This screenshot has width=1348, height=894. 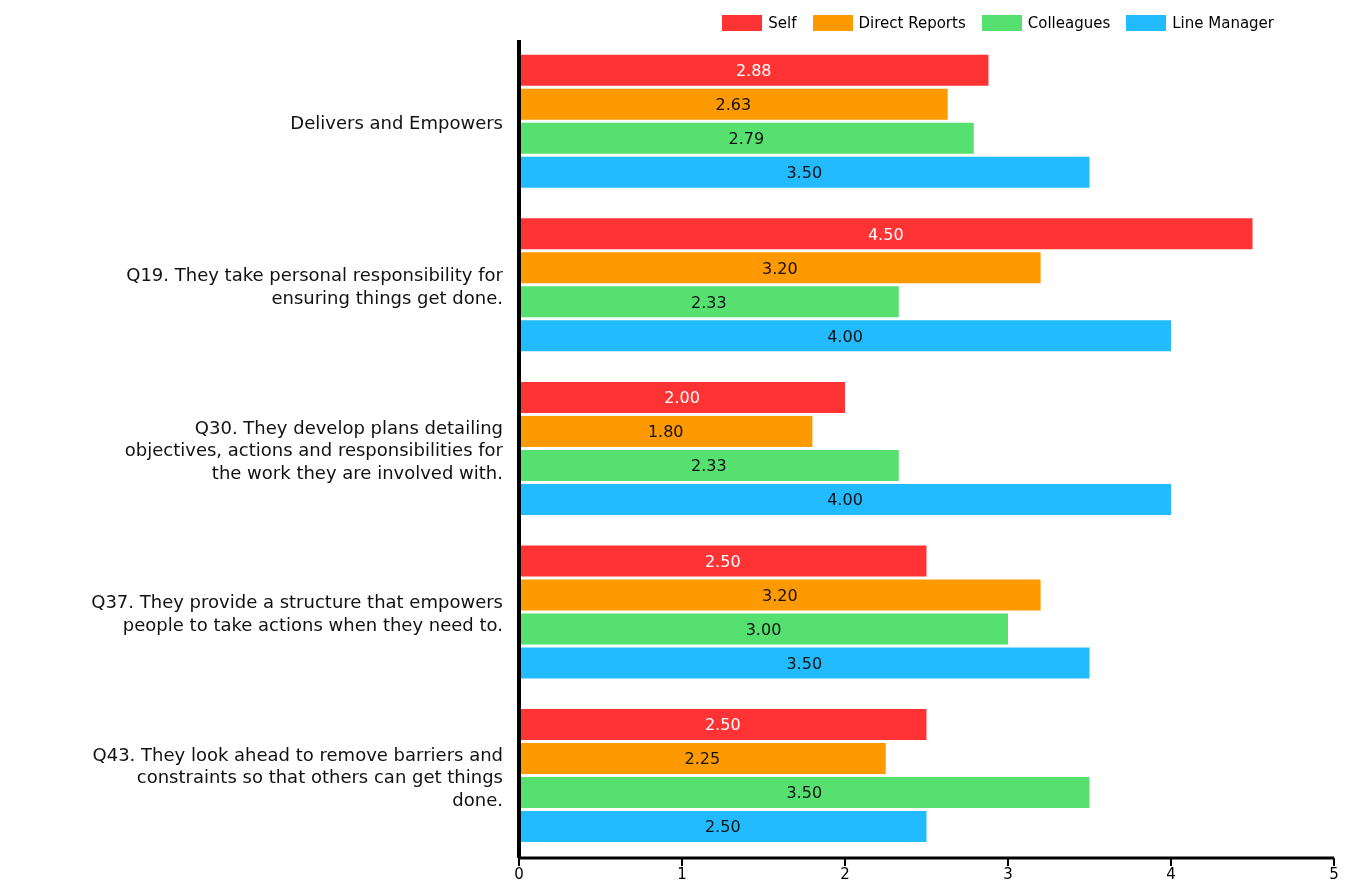 I want to click on x-tick-label: 2, so click(x=845, y=873).